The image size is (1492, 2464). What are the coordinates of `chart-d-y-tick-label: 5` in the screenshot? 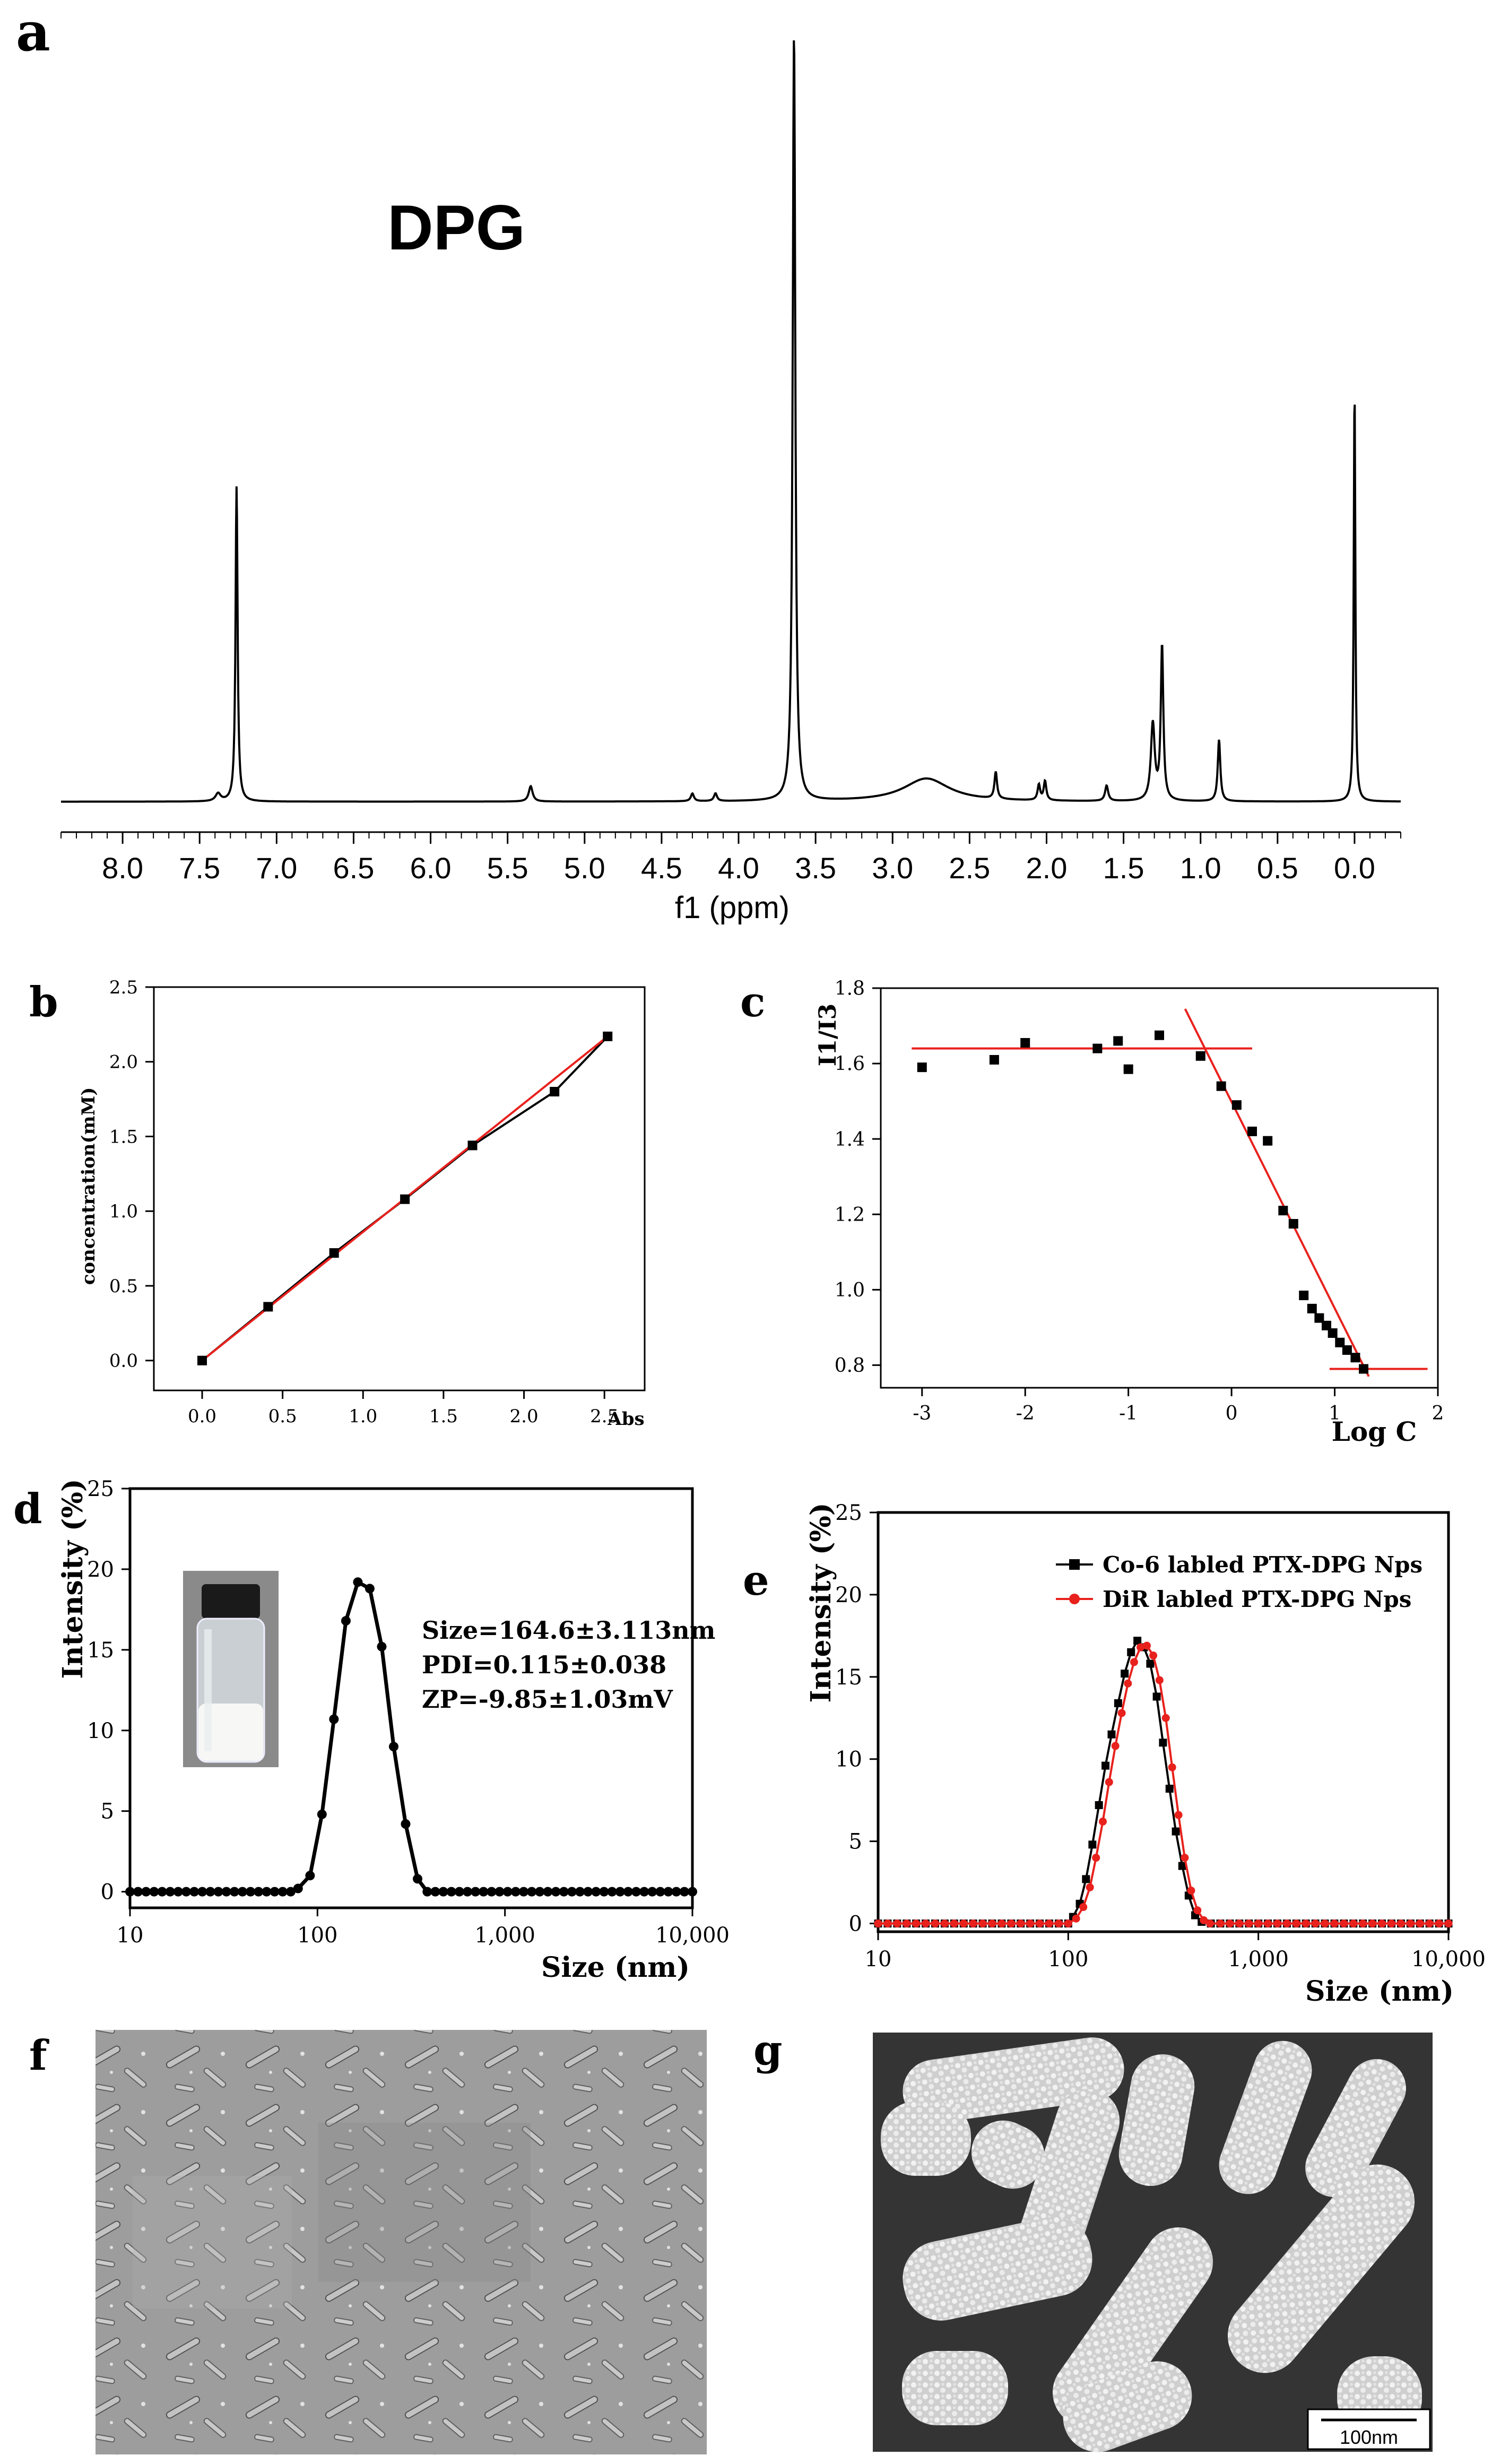 It's located at (107, 1812).